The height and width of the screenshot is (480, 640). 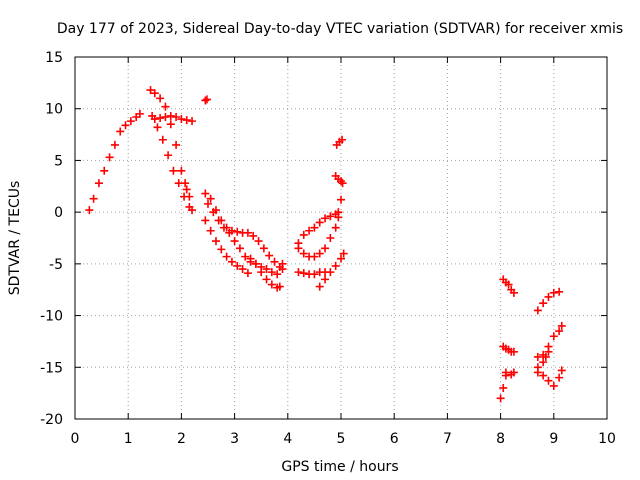 What do you see at coordinates (128, 439) in the screenshot?
I see `x-tick-label: 1` at bounding box center [128, 439].